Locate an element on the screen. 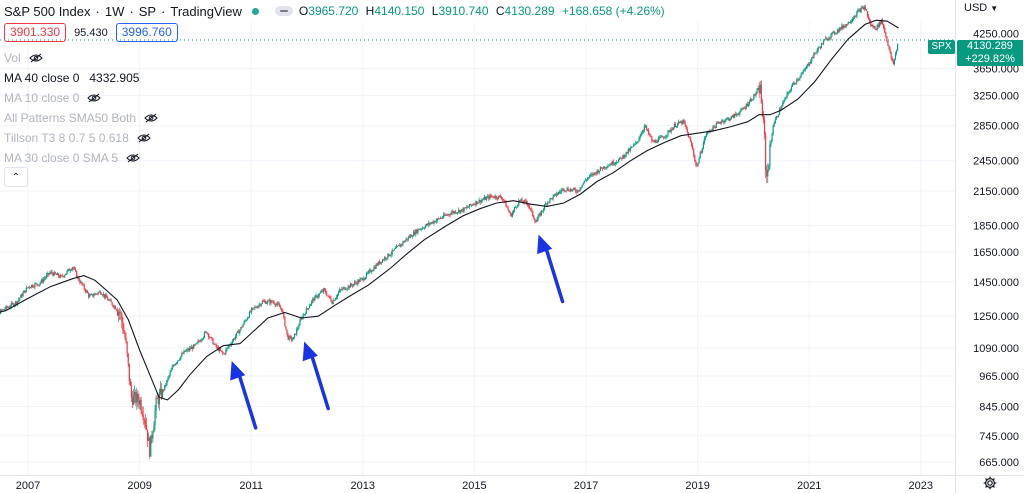  symbol-title: S&P 500 Index is located at coordinates (47, 11).